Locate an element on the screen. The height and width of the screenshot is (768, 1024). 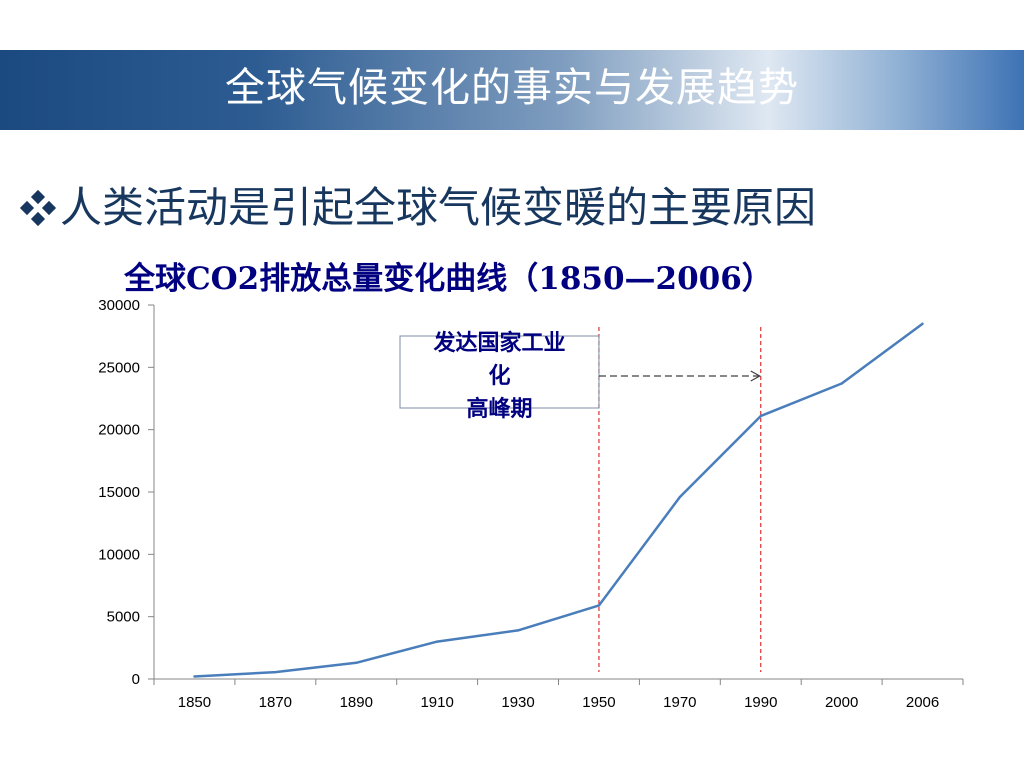
x-tick-label: 1930 is located at coordinates (517, 702).